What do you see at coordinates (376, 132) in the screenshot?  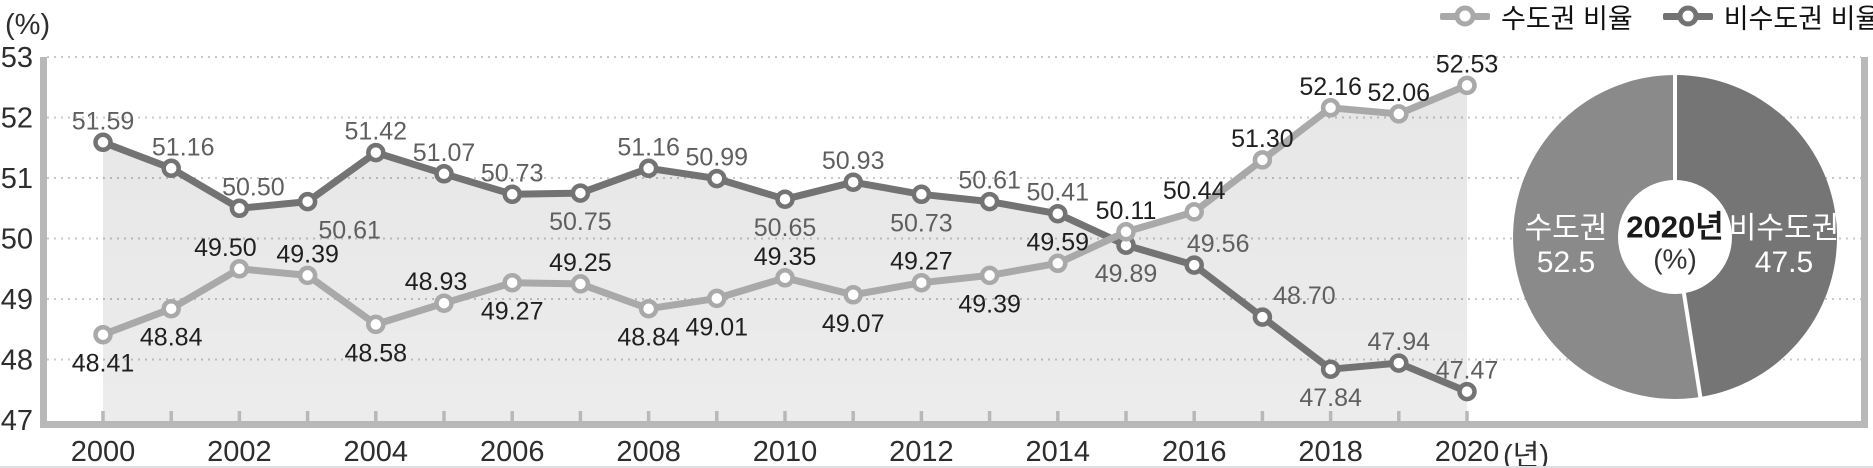 I see `value-label: 51.42` at bounding box center [376, 132].